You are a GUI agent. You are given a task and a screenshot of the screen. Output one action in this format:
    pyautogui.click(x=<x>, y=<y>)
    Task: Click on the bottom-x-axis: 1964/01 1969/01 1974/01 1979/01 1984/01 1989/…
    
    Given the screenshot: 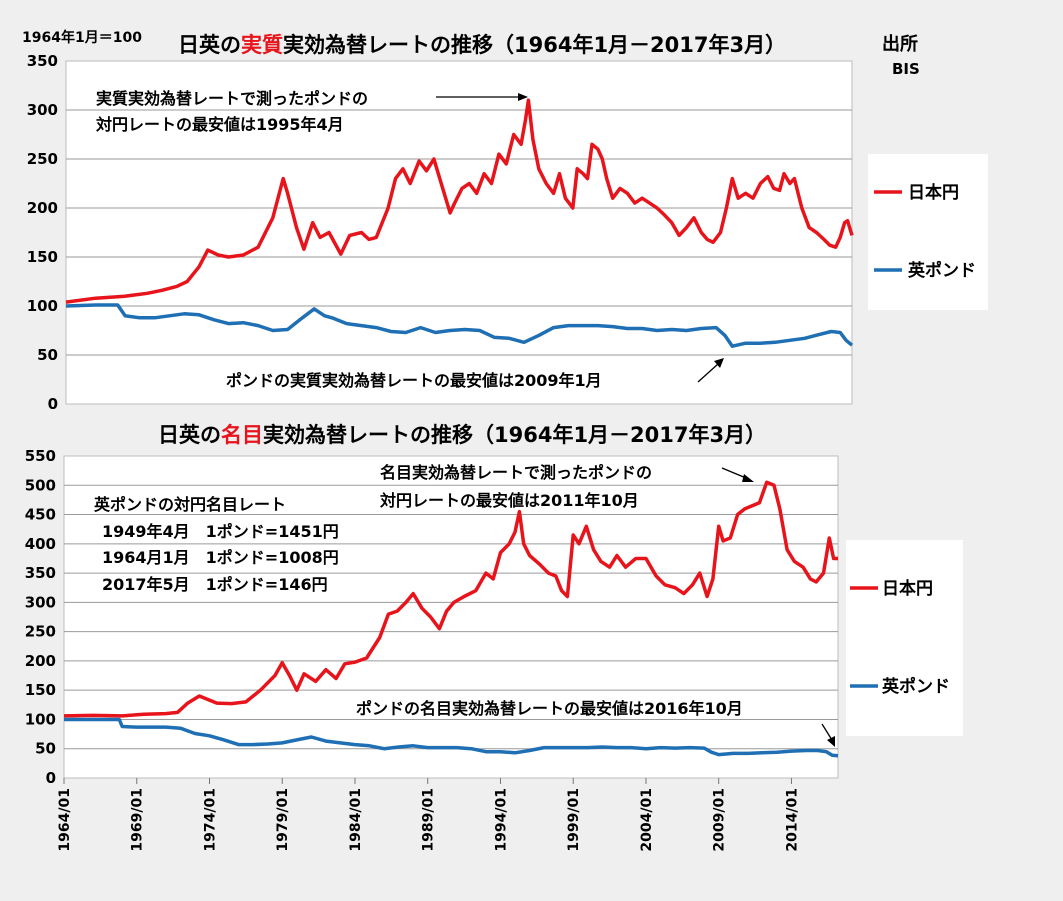 What is the action you would take?
    pyautogui.click(x=428, y=815)
    